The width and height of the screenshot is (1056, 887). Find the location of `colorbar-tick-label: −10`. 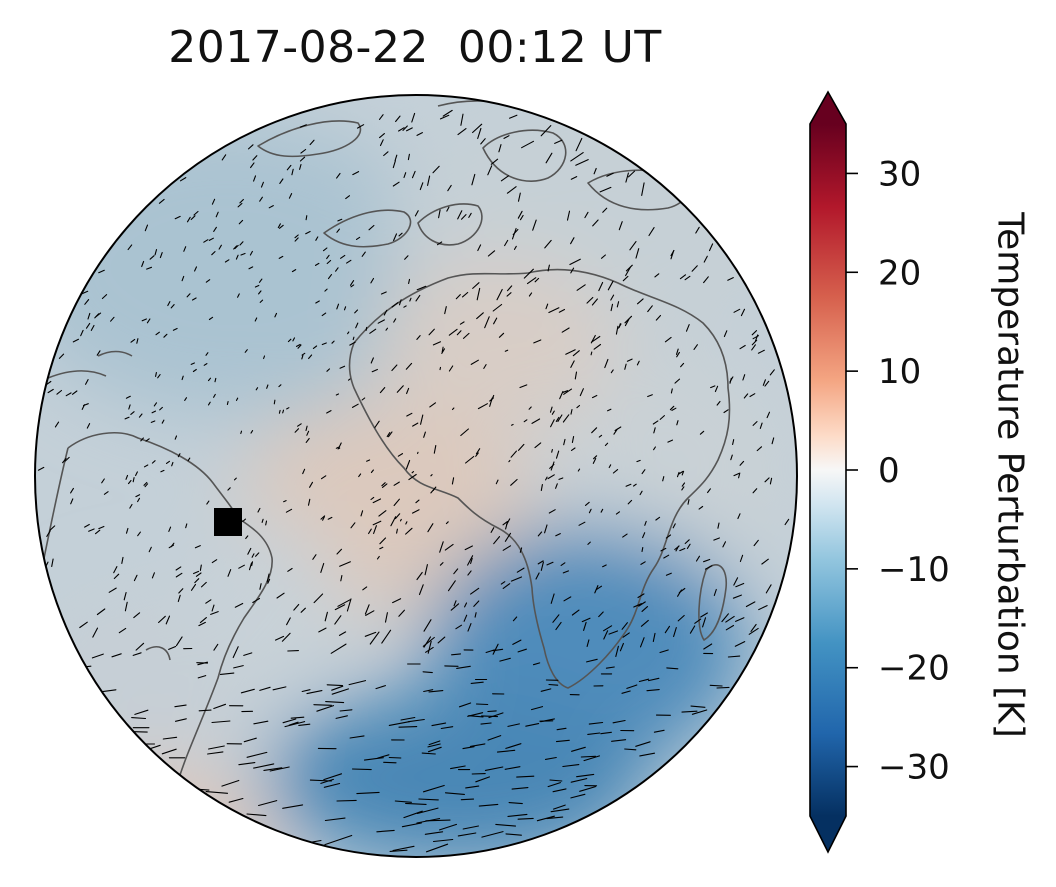

colorbar-tick-label: −10 is located at coordinates (914, 570).